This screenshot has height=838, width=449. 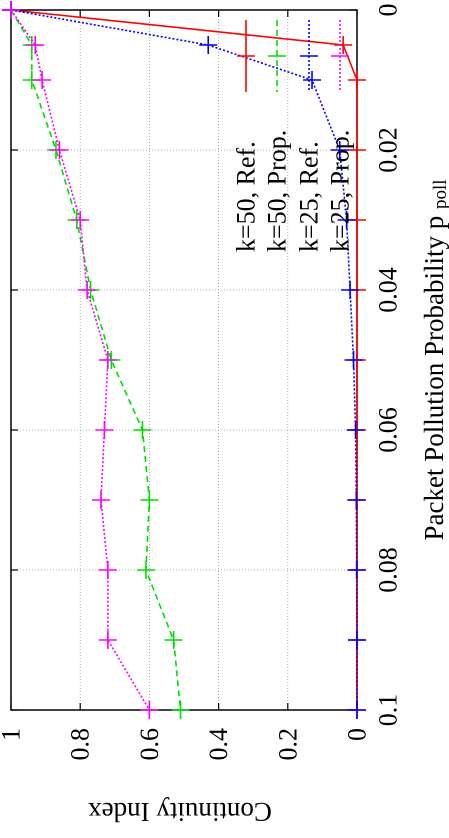 What do you see at coordinates (388, 710) in the screenshot?
I see `x-tick-label: 0.1` at bounding box center [388, 710].